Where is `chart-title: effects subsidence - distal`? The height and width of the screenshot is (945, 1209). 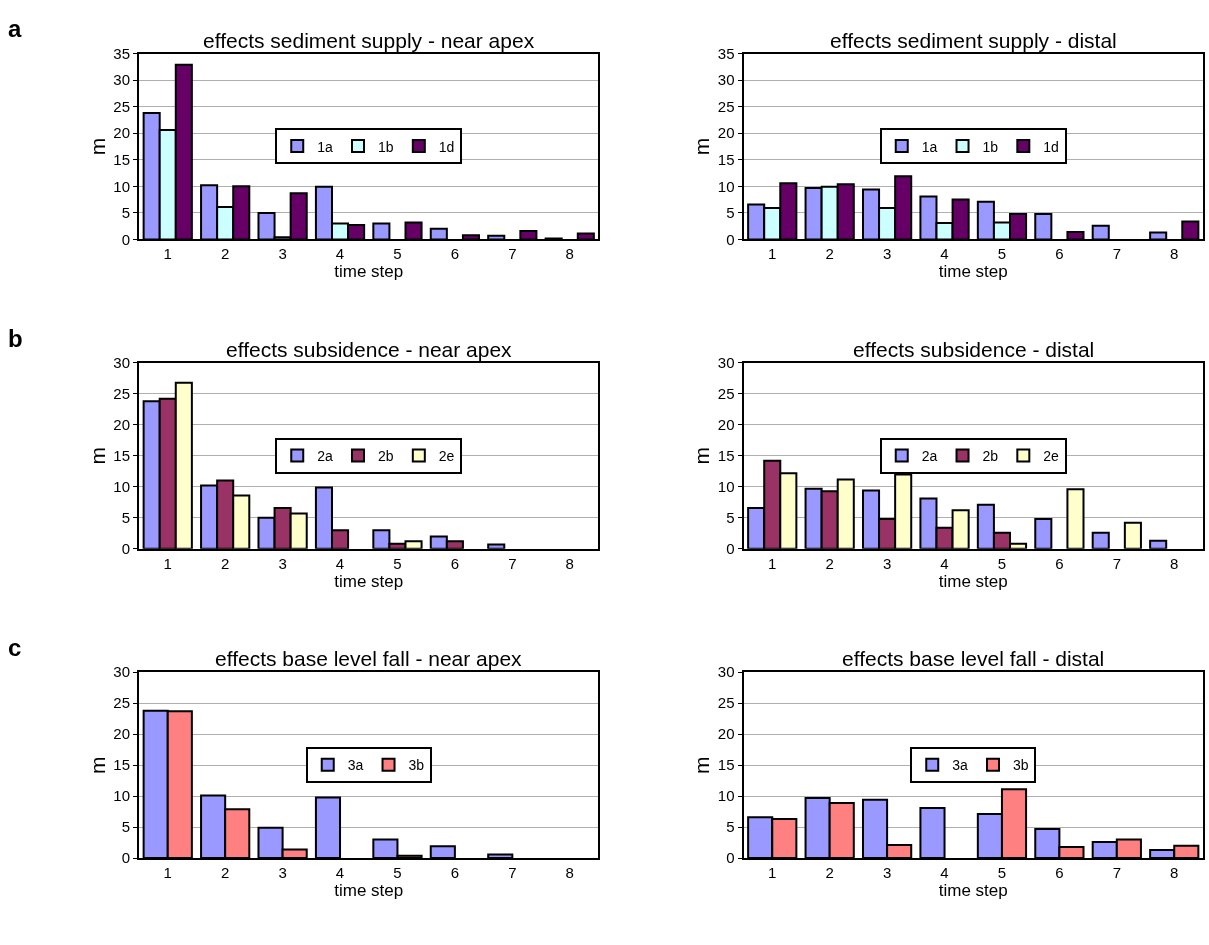 chart-title: effects subsidence - distal is located at coordinates (974, 349).